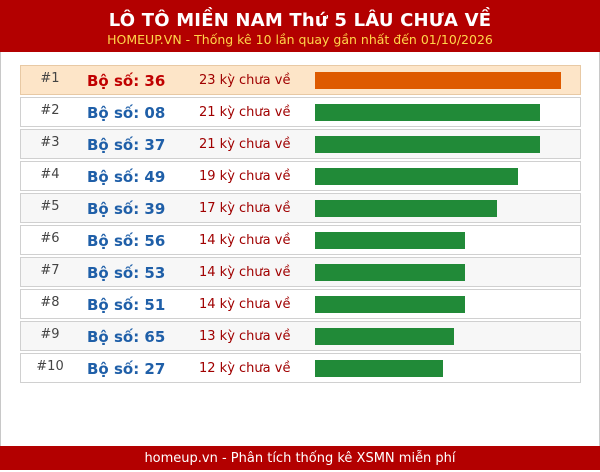 This screenshot has height=472, width=600. I want to click on rank-label: #9, so click(50, 334).